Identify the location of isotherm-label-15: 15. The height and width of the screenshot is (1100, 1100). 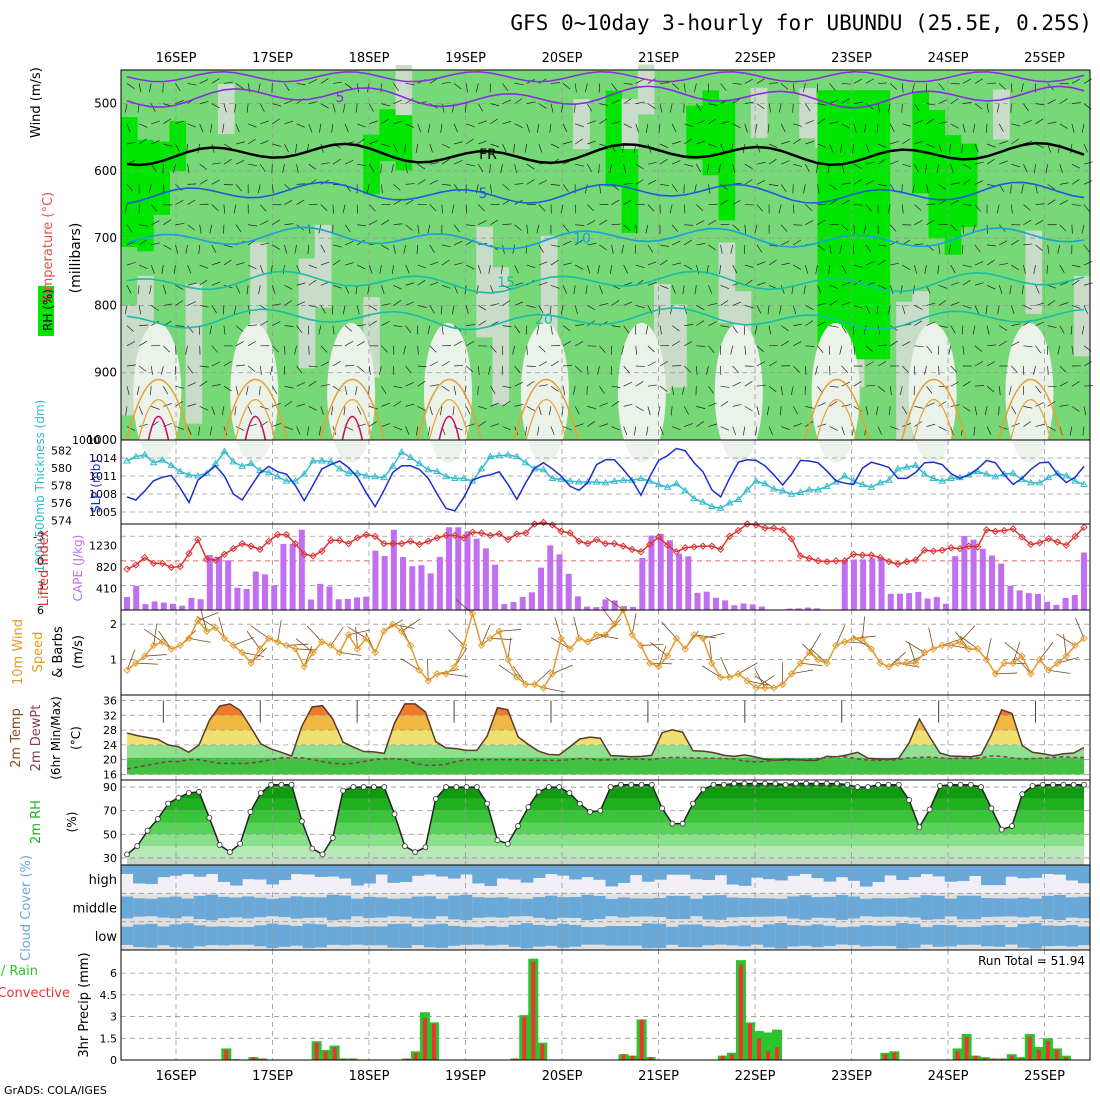
(506, 283).